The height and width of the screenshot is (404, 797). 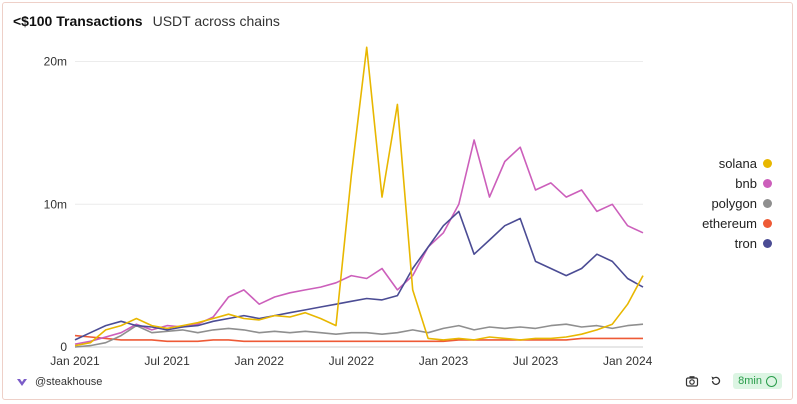 I want to click on x-tick-label: Jul 2023, so click(x=536, y=361).